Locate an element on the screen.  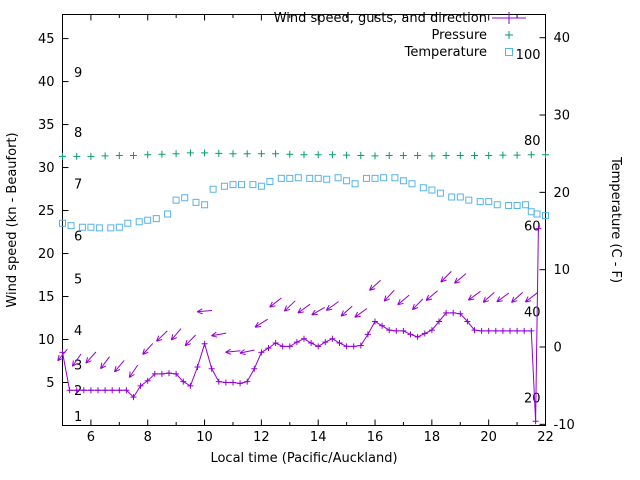
y-left-tick-label: 30 is located at coordinates (46, 168).